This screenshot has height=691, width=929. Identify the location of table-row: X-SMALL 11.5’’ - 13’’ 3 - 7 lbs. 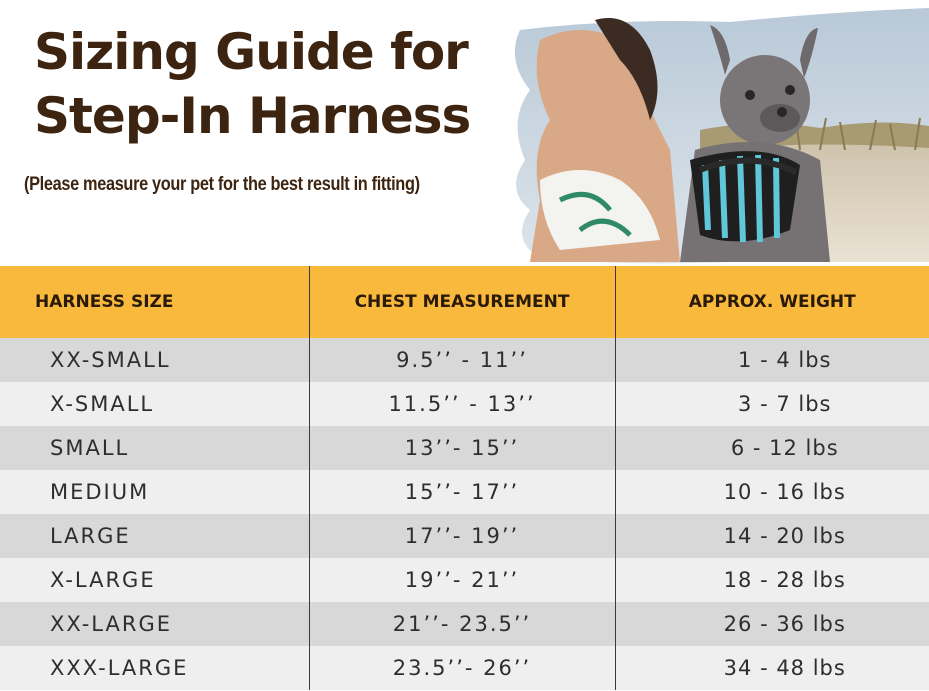
(464, 404).